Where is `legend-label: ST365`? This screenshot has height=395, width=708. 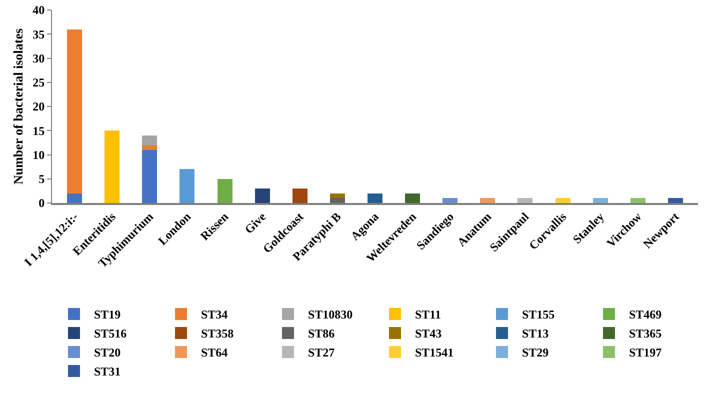 legend-label: ST365 is located at coordinates (645, 333).